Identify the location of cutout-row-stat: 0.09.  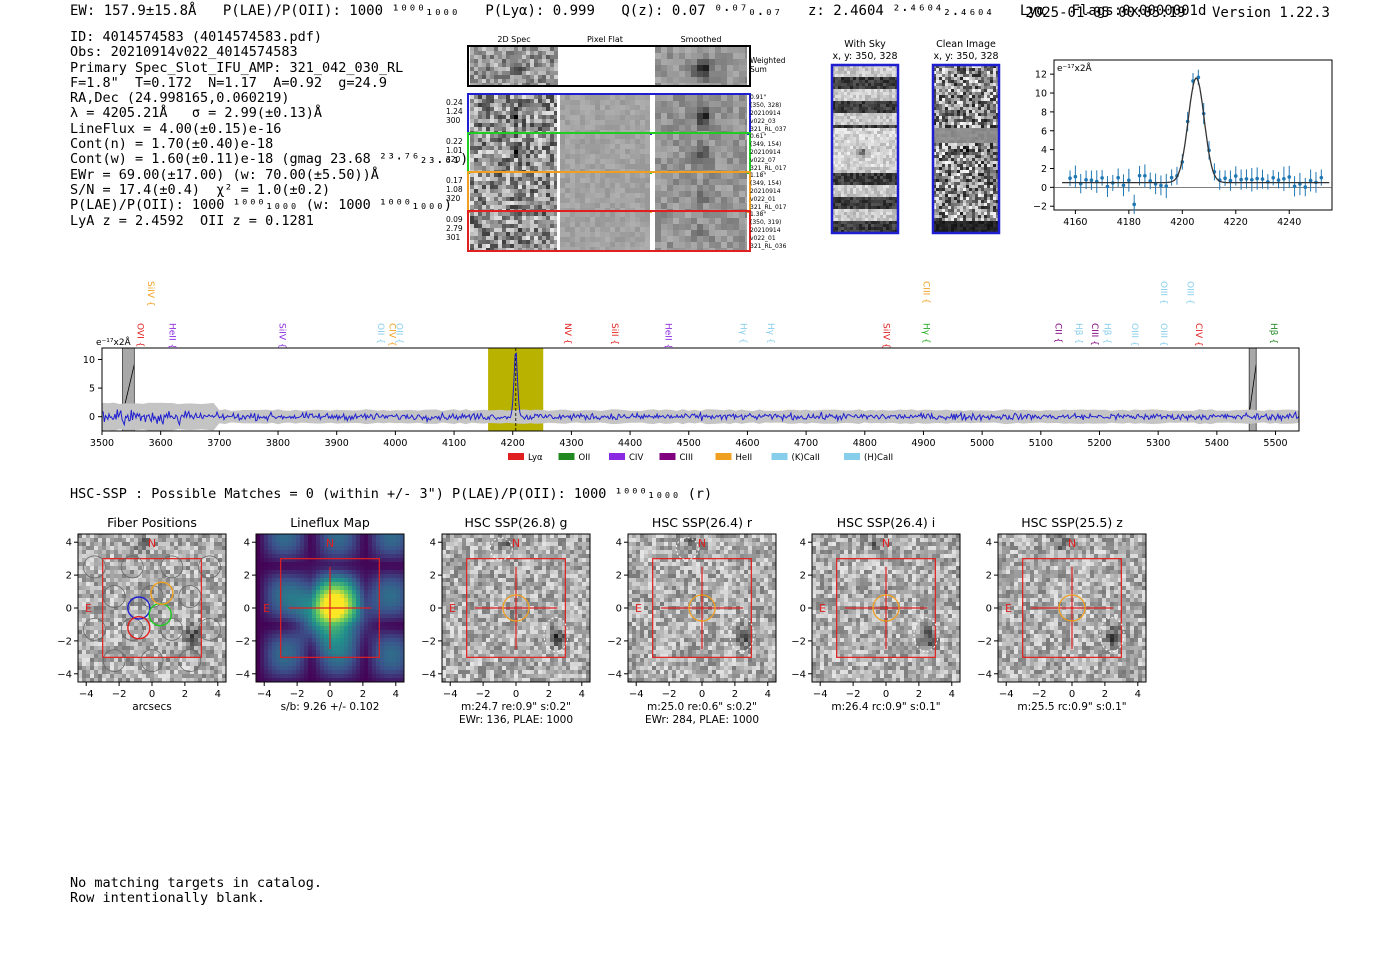
(454, 219).